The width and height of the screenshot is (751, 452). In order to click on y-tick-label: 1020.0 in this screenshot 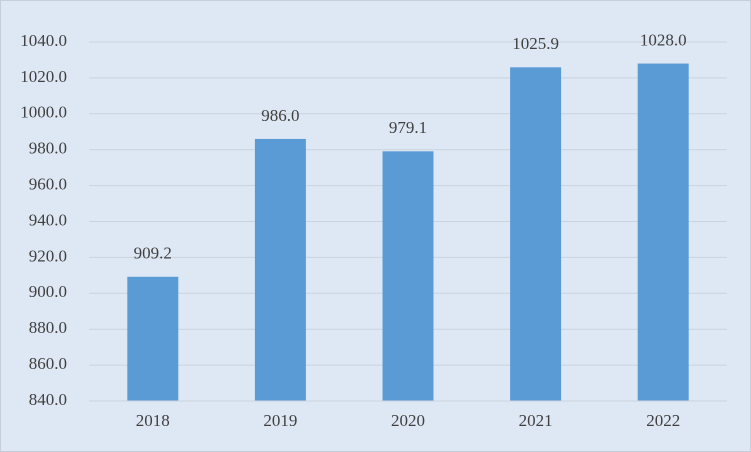, I will do `click(43, 76)`.